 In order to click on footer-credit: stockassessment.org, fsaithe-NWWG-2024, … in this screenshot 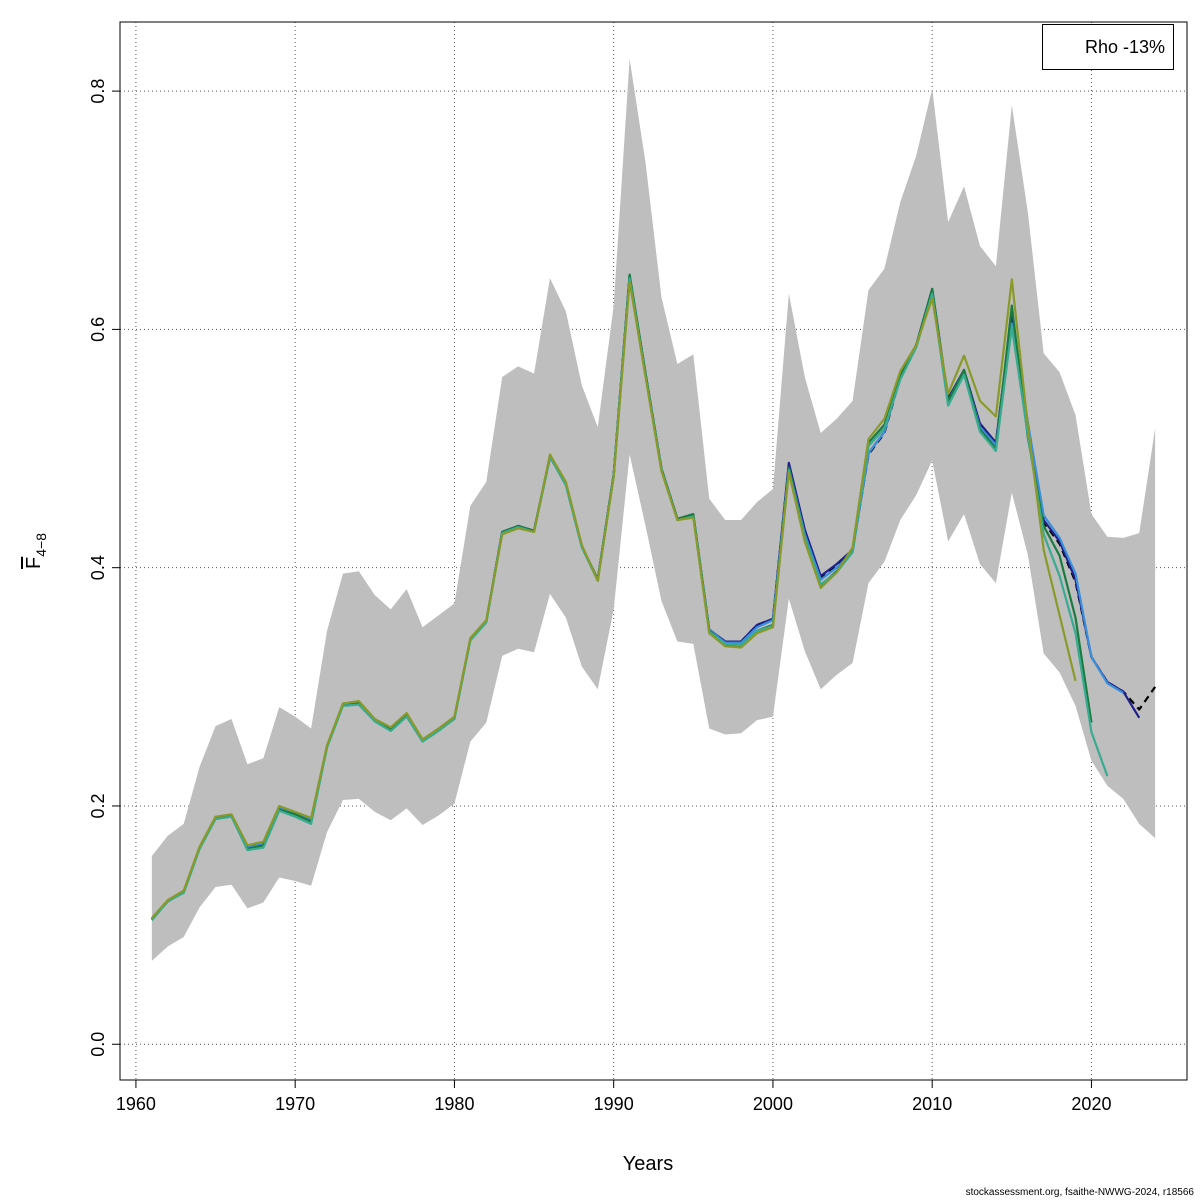, I will do `click(1079, 1192)`.